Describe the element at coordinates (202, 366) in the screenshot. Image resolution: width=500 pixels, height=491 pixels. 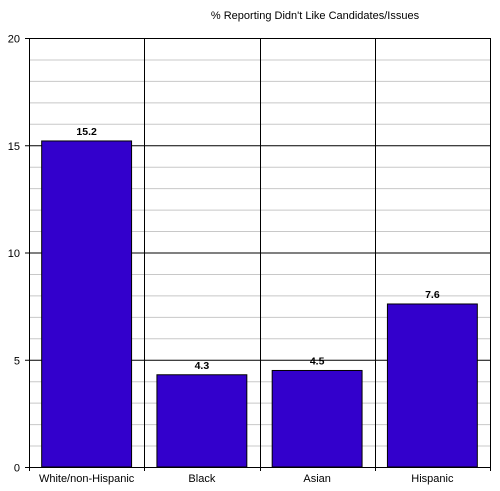
I see `value-label: 4.3` at that location.